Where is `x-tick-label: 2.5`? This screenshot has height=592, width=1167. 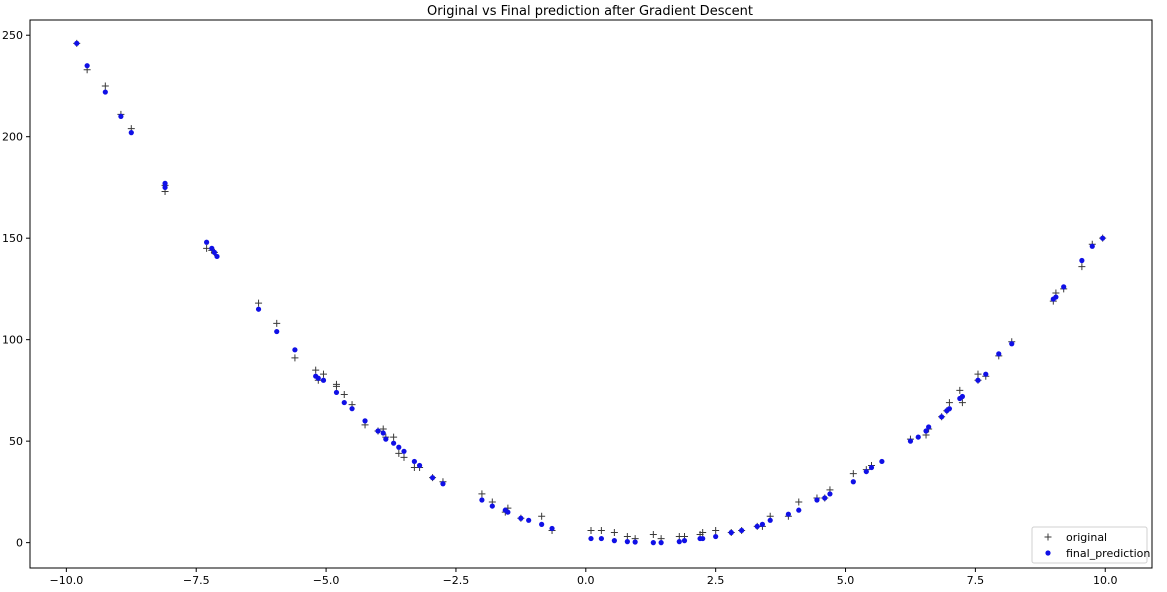
x-tick-label: 2.5 is located at coordinates (716, 580).